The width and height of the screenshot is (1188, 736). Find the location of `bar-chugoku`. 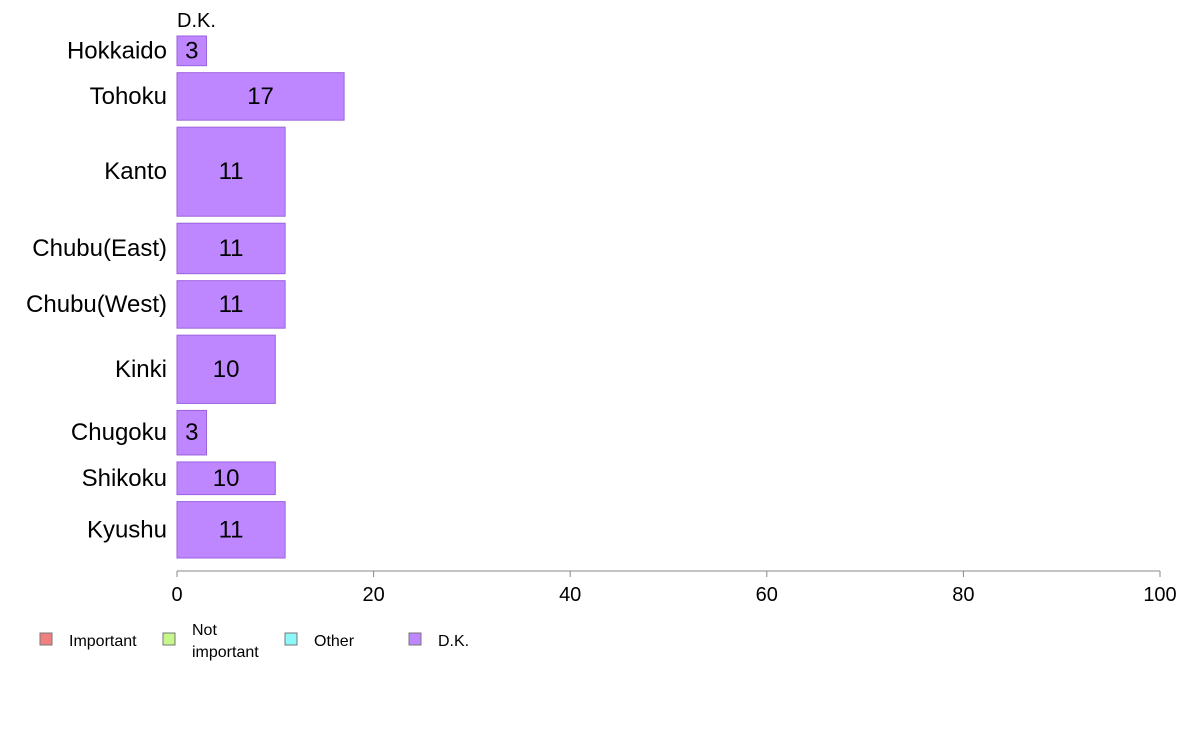

bar-chugoku is located at coordinates (191, 432).